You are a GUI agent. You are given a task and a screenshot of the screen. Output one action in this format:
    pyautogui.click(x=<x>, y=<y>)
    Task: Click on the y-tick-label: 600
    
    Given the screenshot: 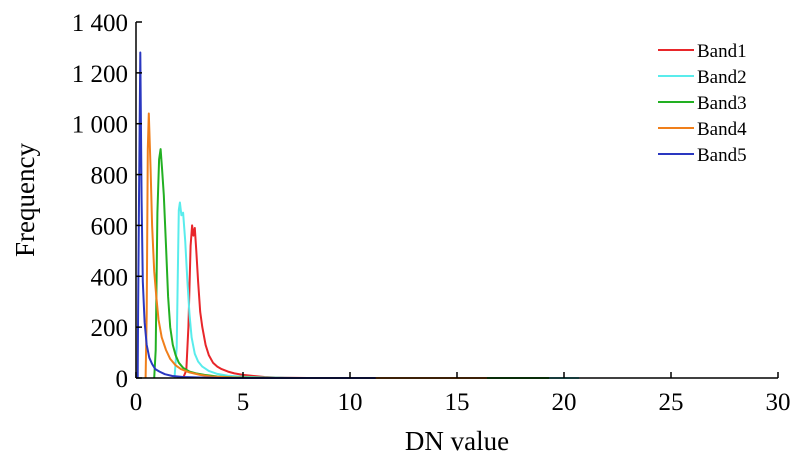 What is the action you would take?
    pyautogui.click(x=110, y=226)
    